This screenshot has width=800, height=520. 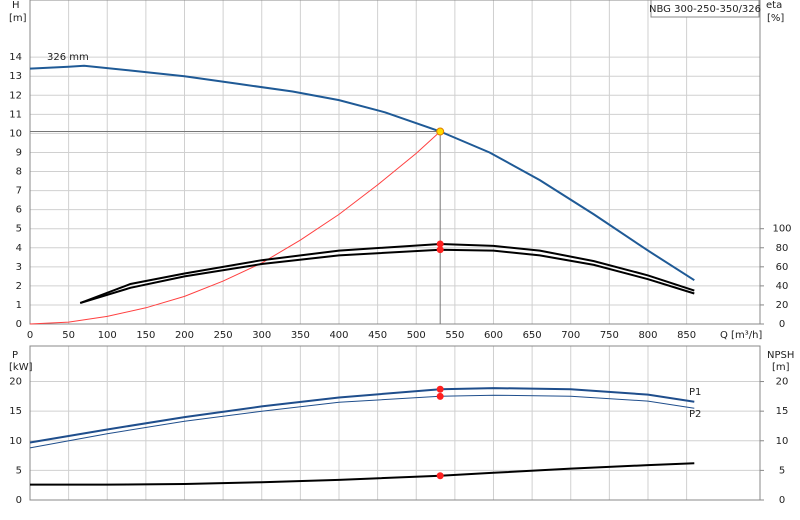 What do you see at coordinates (741, 335) in the screenshot?
I see `x-label: Q [m³/h]` at bounding box center [741, 335].